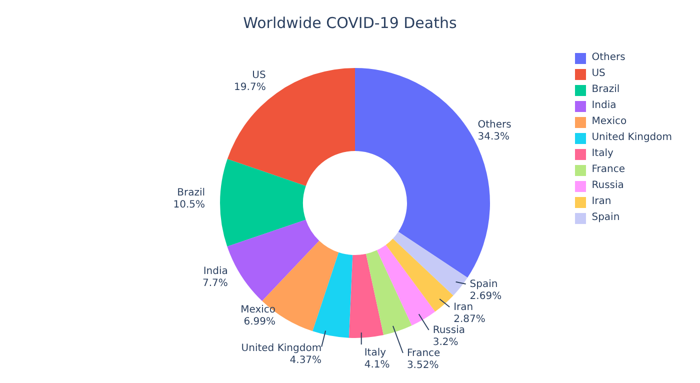 This screenshot has width=700, height=383. I want to click on data-label: 7.7%, so click(215, 284).